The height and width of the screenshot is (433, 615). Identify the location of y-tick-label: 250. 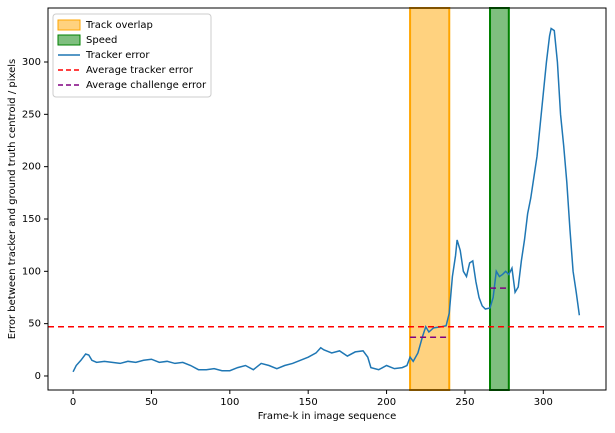
(31, 114).